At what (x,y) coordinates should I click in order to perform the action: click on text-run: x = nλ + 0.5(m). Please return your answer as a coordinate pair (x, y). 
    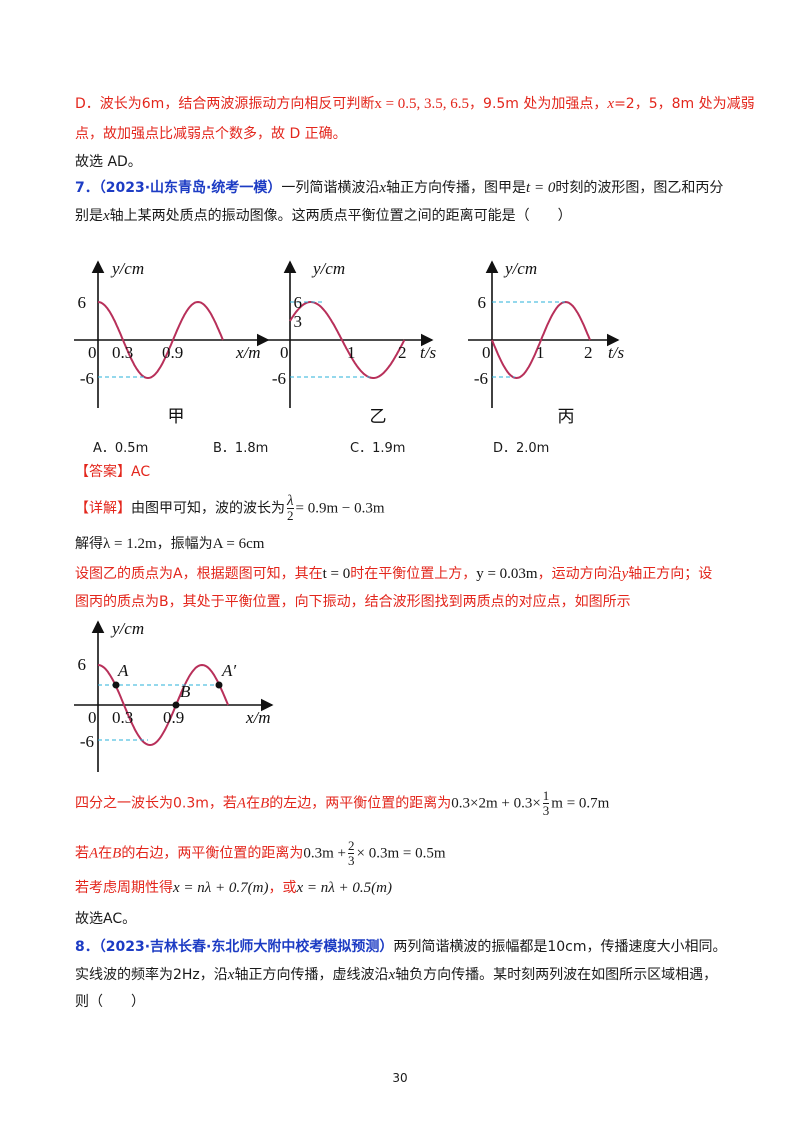
    Looking at the image, I should click on (344, 888).